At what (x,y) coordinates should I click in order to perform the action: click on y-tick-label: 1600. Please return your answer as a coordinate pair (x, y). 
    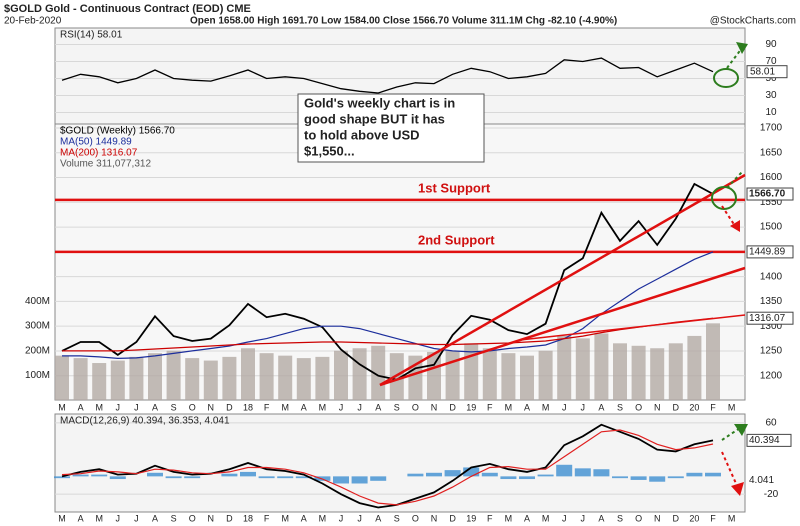
    Looking at the image, I should click on (771, 177).